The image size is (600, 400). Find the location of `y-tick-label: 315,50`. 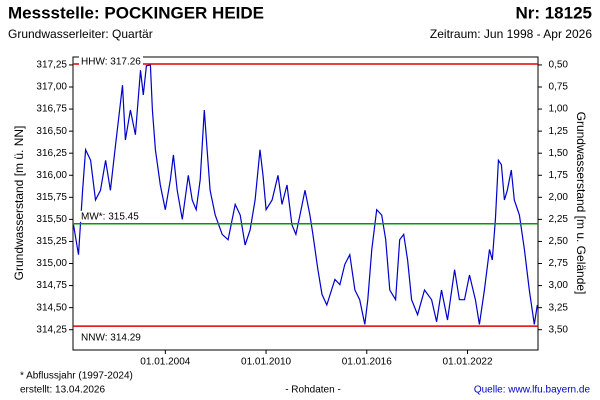

y-tick-label: 315,50 is located at coordinates (51, 219).